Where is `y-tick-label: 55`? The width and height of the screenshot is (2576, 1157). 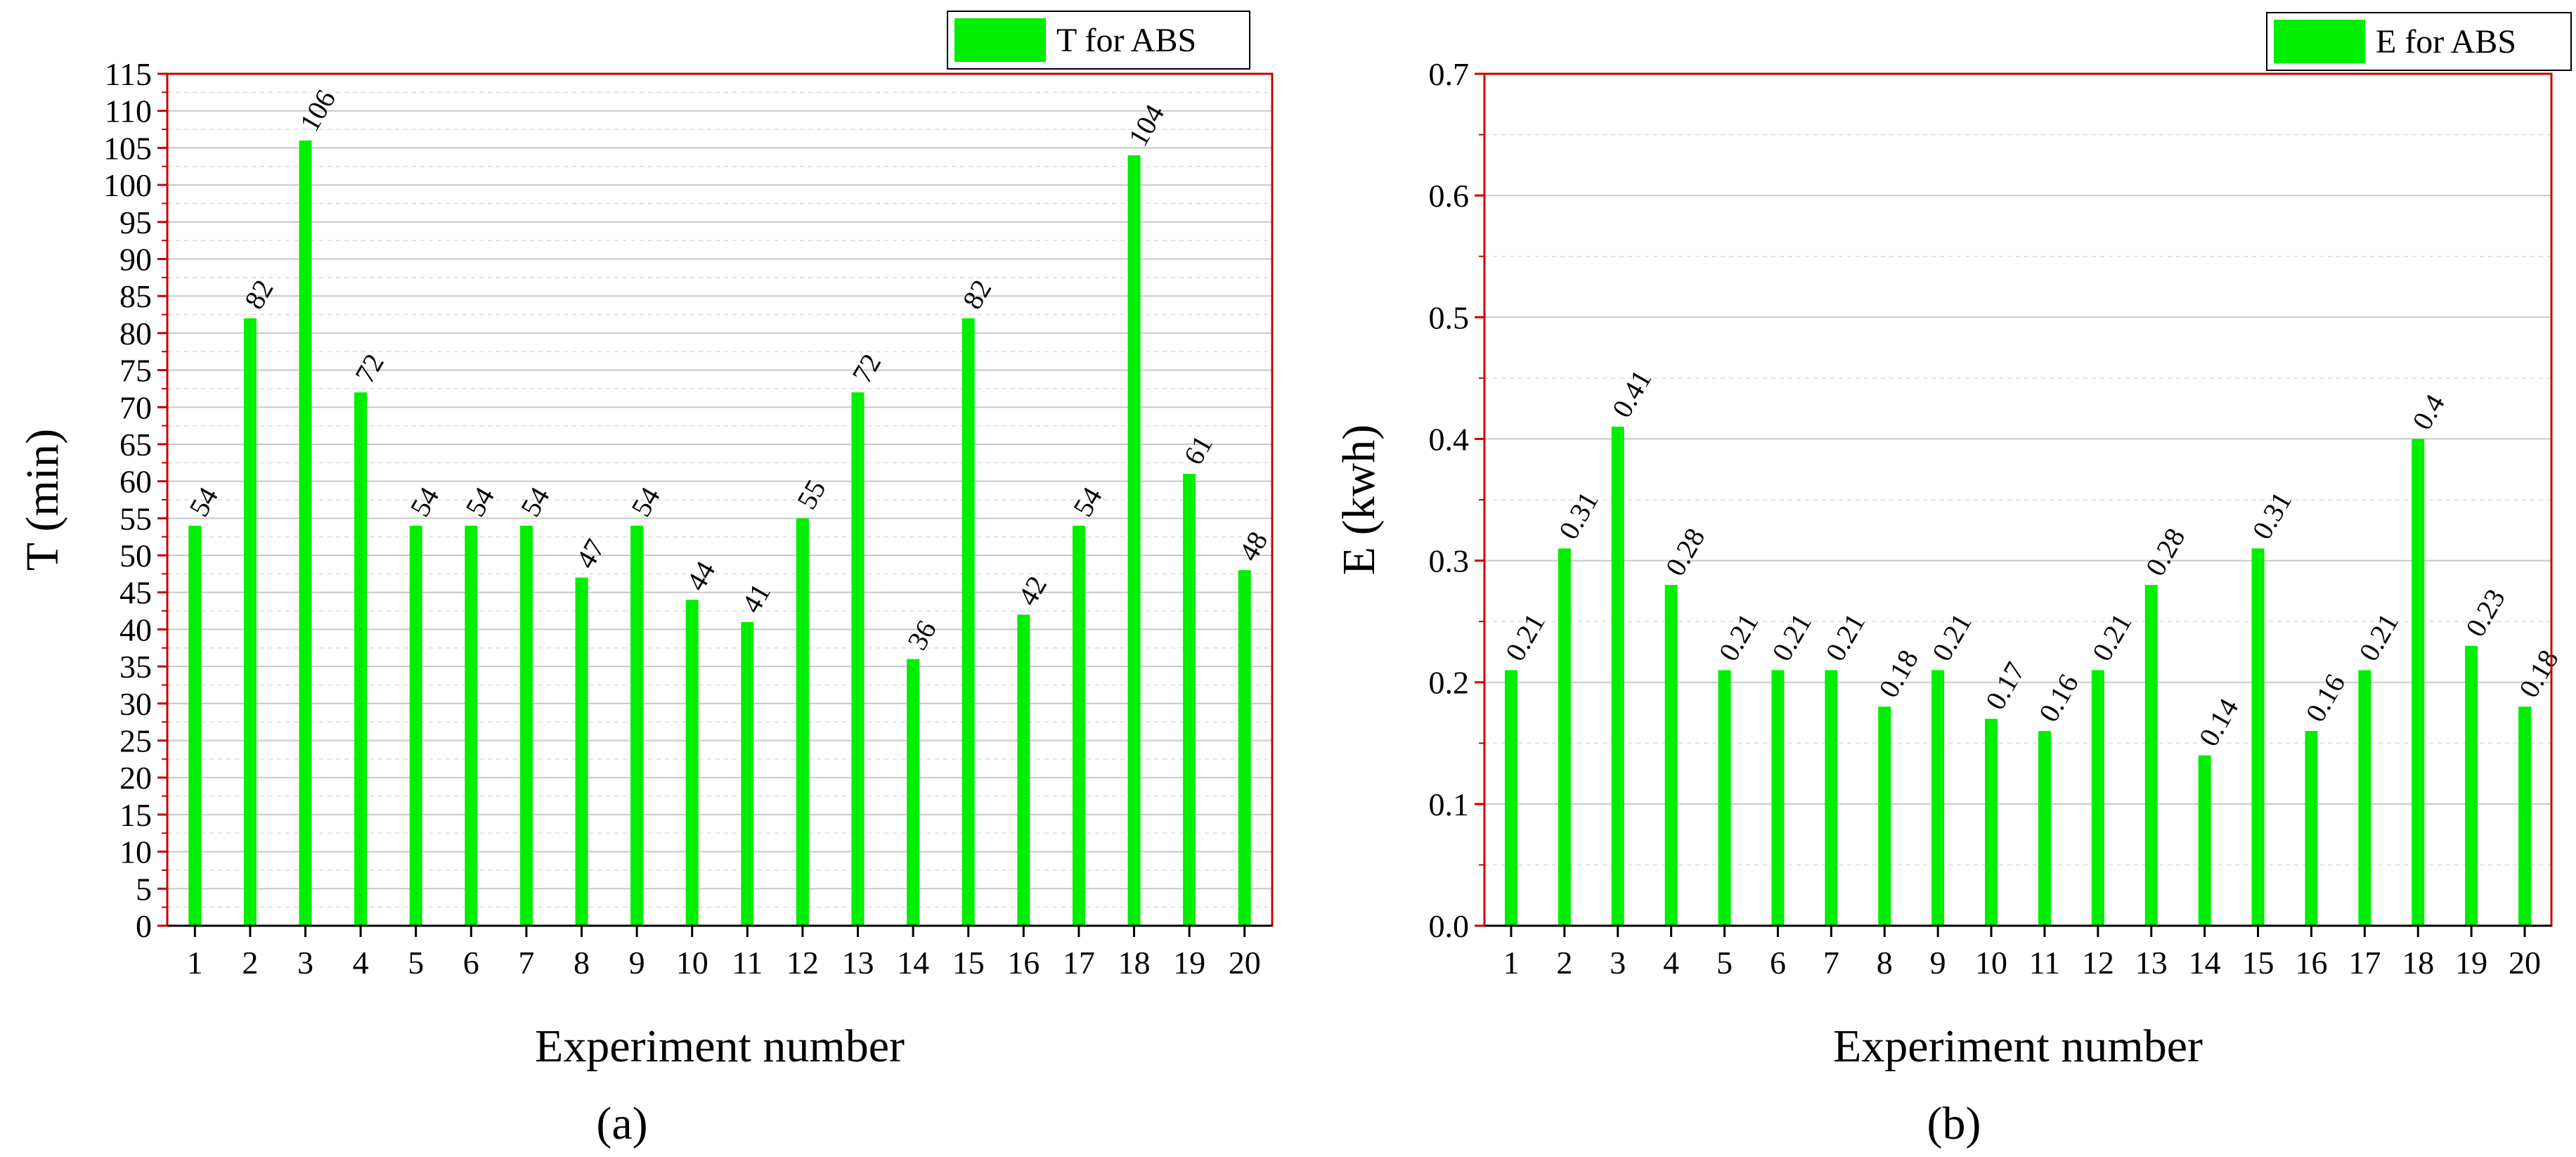 y-tick-label: 55 is located at coordinates (136, 518).